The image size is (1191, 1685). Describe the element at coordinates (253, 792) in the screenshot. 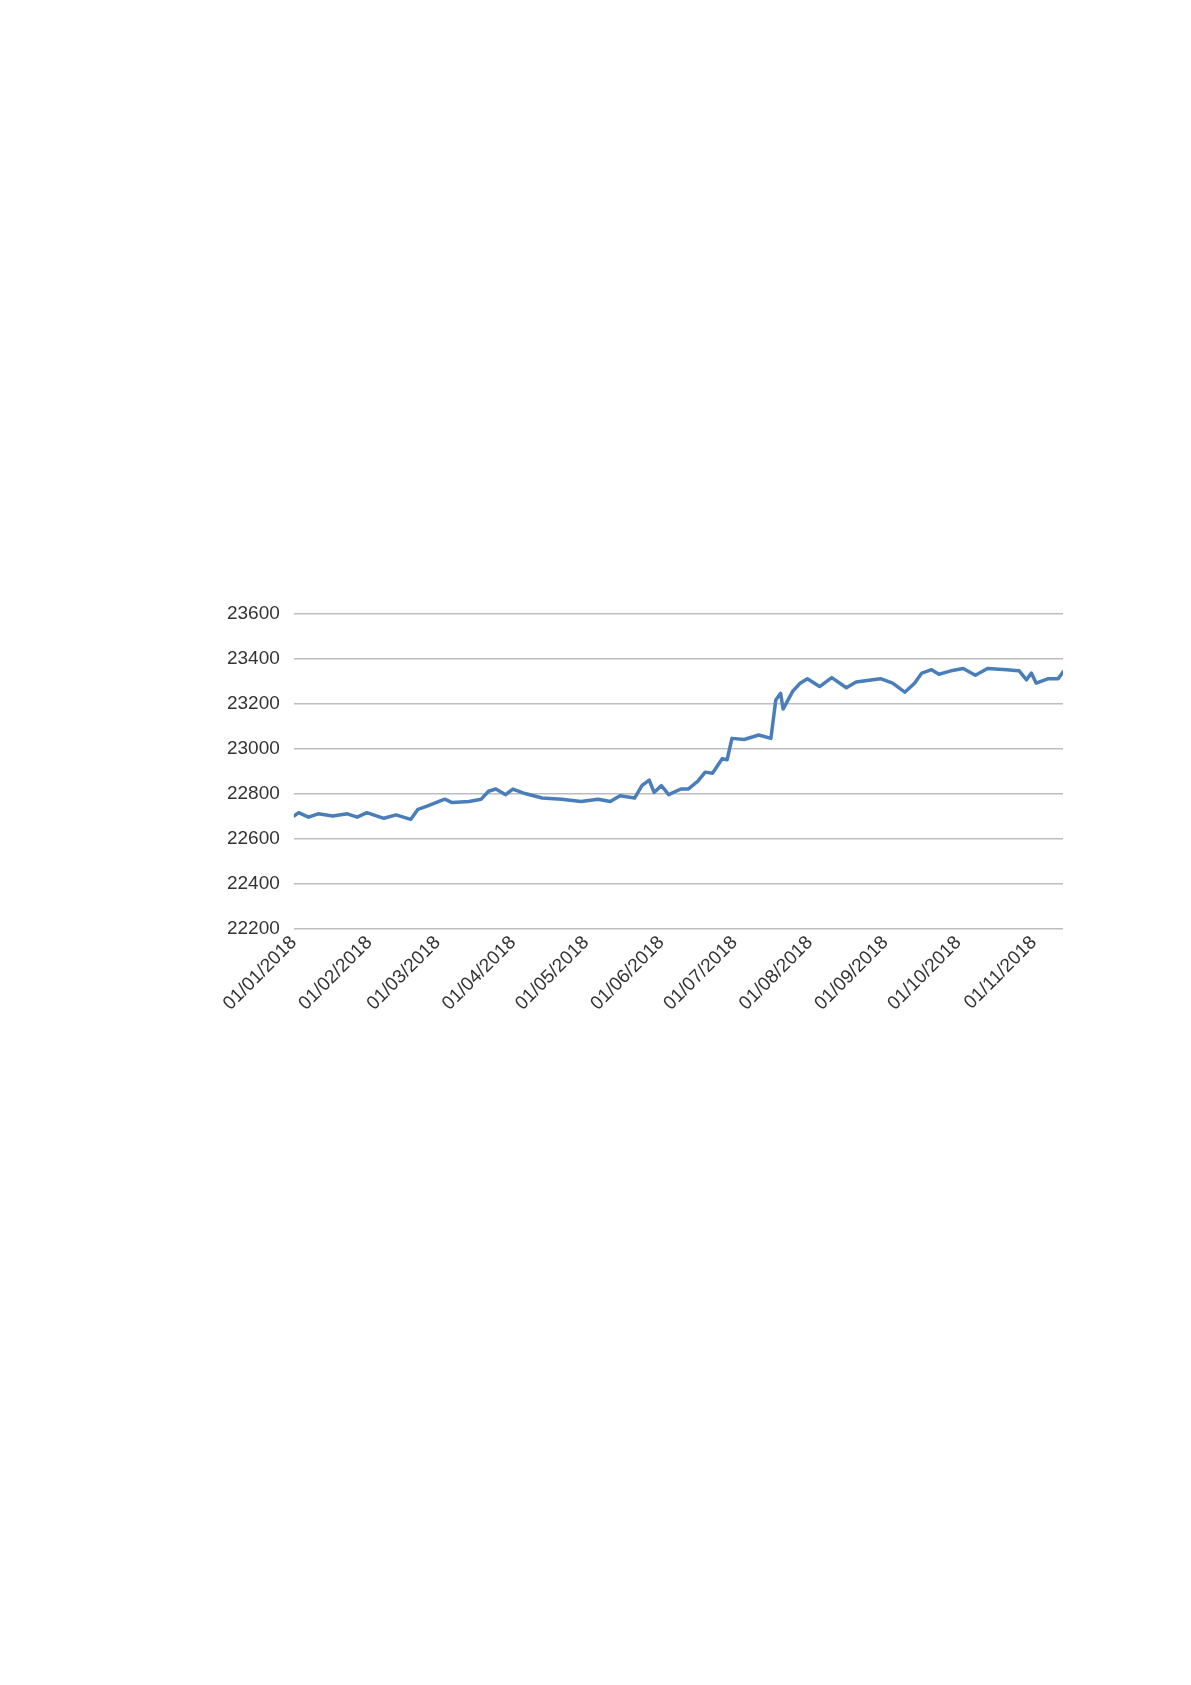

I see `y-tick-label: 22800` at that location.